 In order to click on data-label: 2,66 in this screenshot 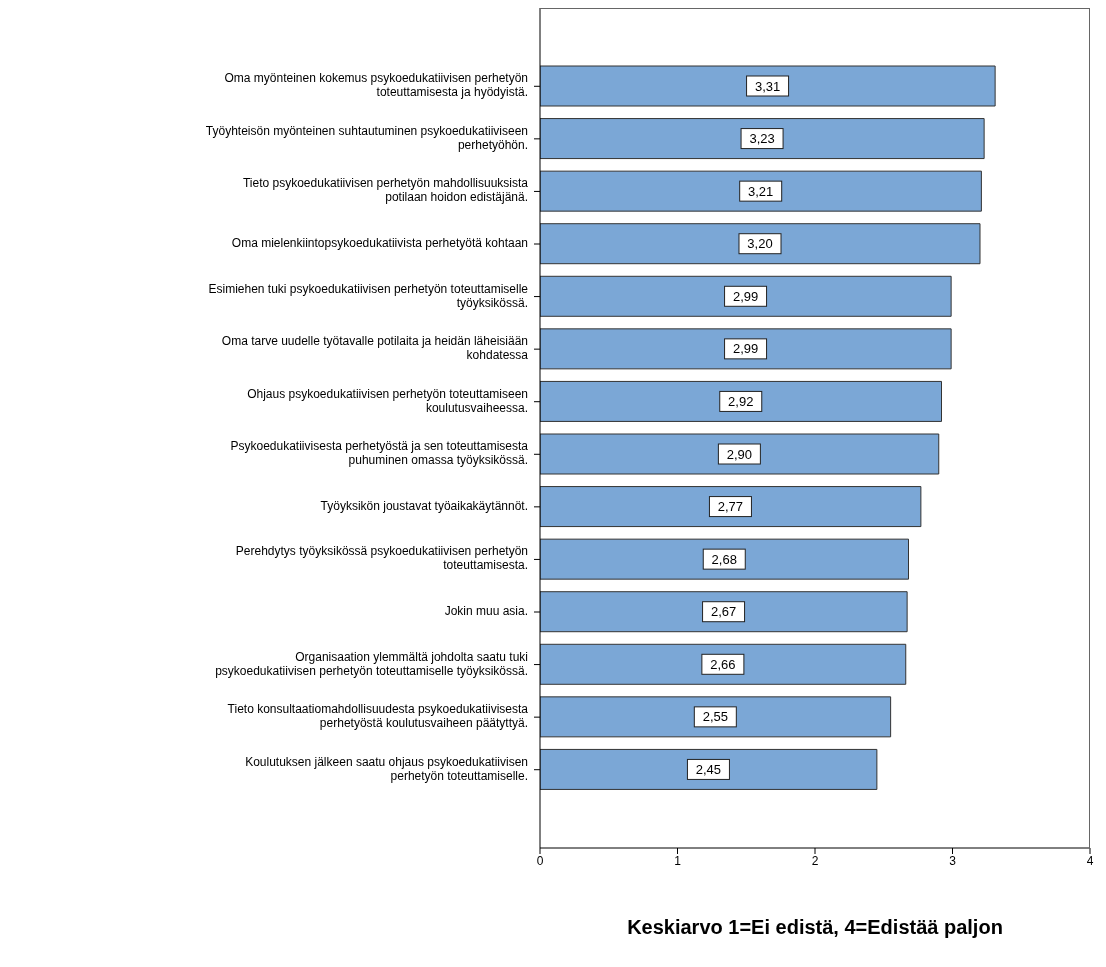, I will do `click(723, 664)`.